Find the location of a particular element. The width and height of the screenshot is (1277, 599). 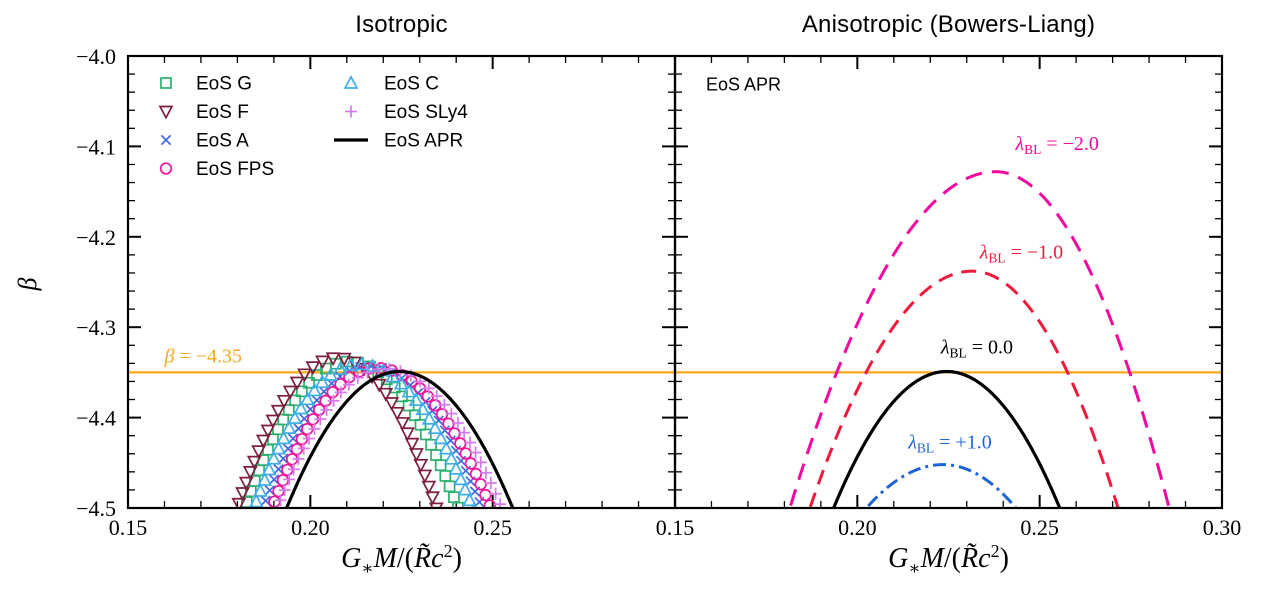

series-eos-f is located at coordinates (335, 447).